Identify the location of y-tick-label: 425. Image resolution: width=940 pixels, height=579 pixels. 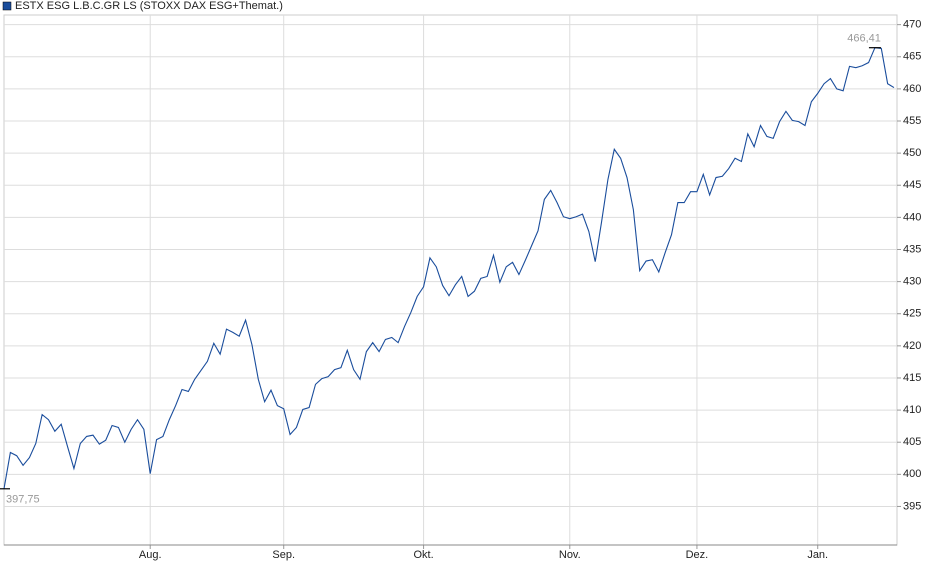
(912, 314).